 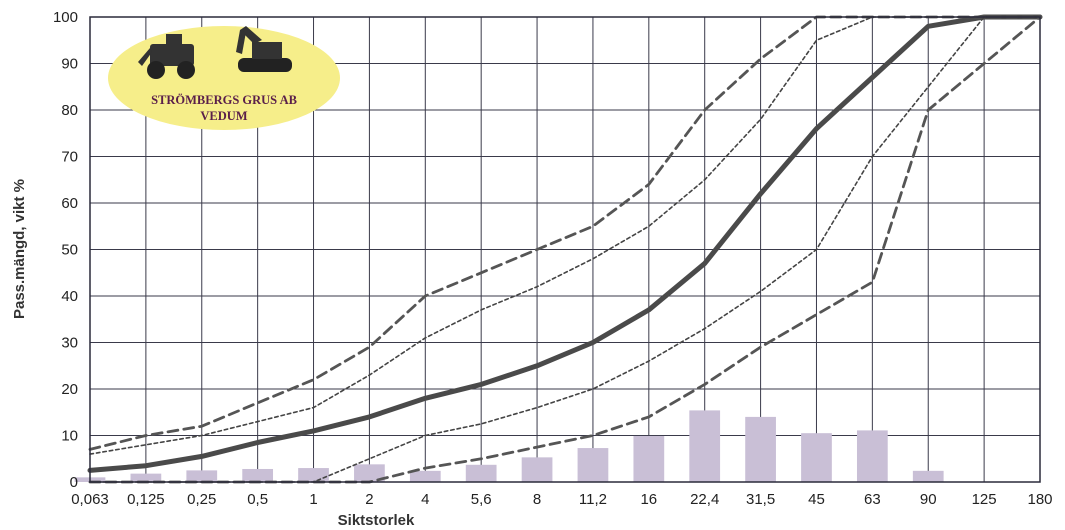 I want to click on x-tick-label: 63, so click(x=872, y=499).